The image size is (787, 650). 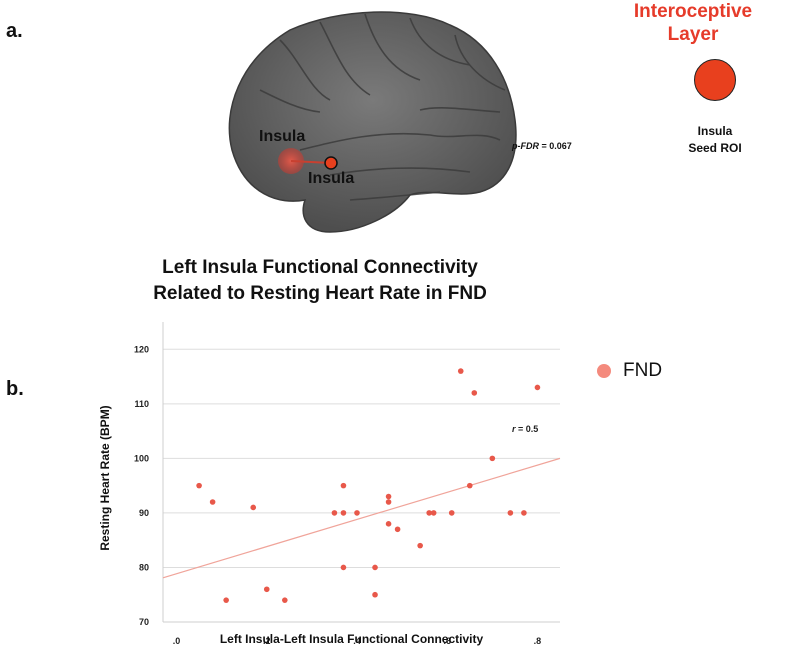 I want to click on brain-illustration: Insula Insula, so click(x=372, y=122).